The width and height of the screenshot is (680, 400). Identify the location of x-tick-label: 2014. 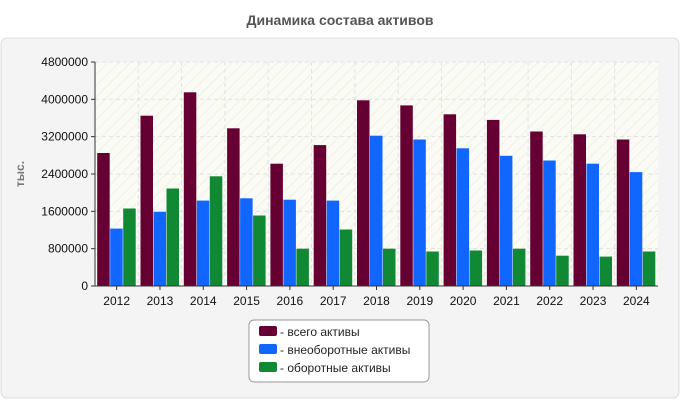
(203, 301).